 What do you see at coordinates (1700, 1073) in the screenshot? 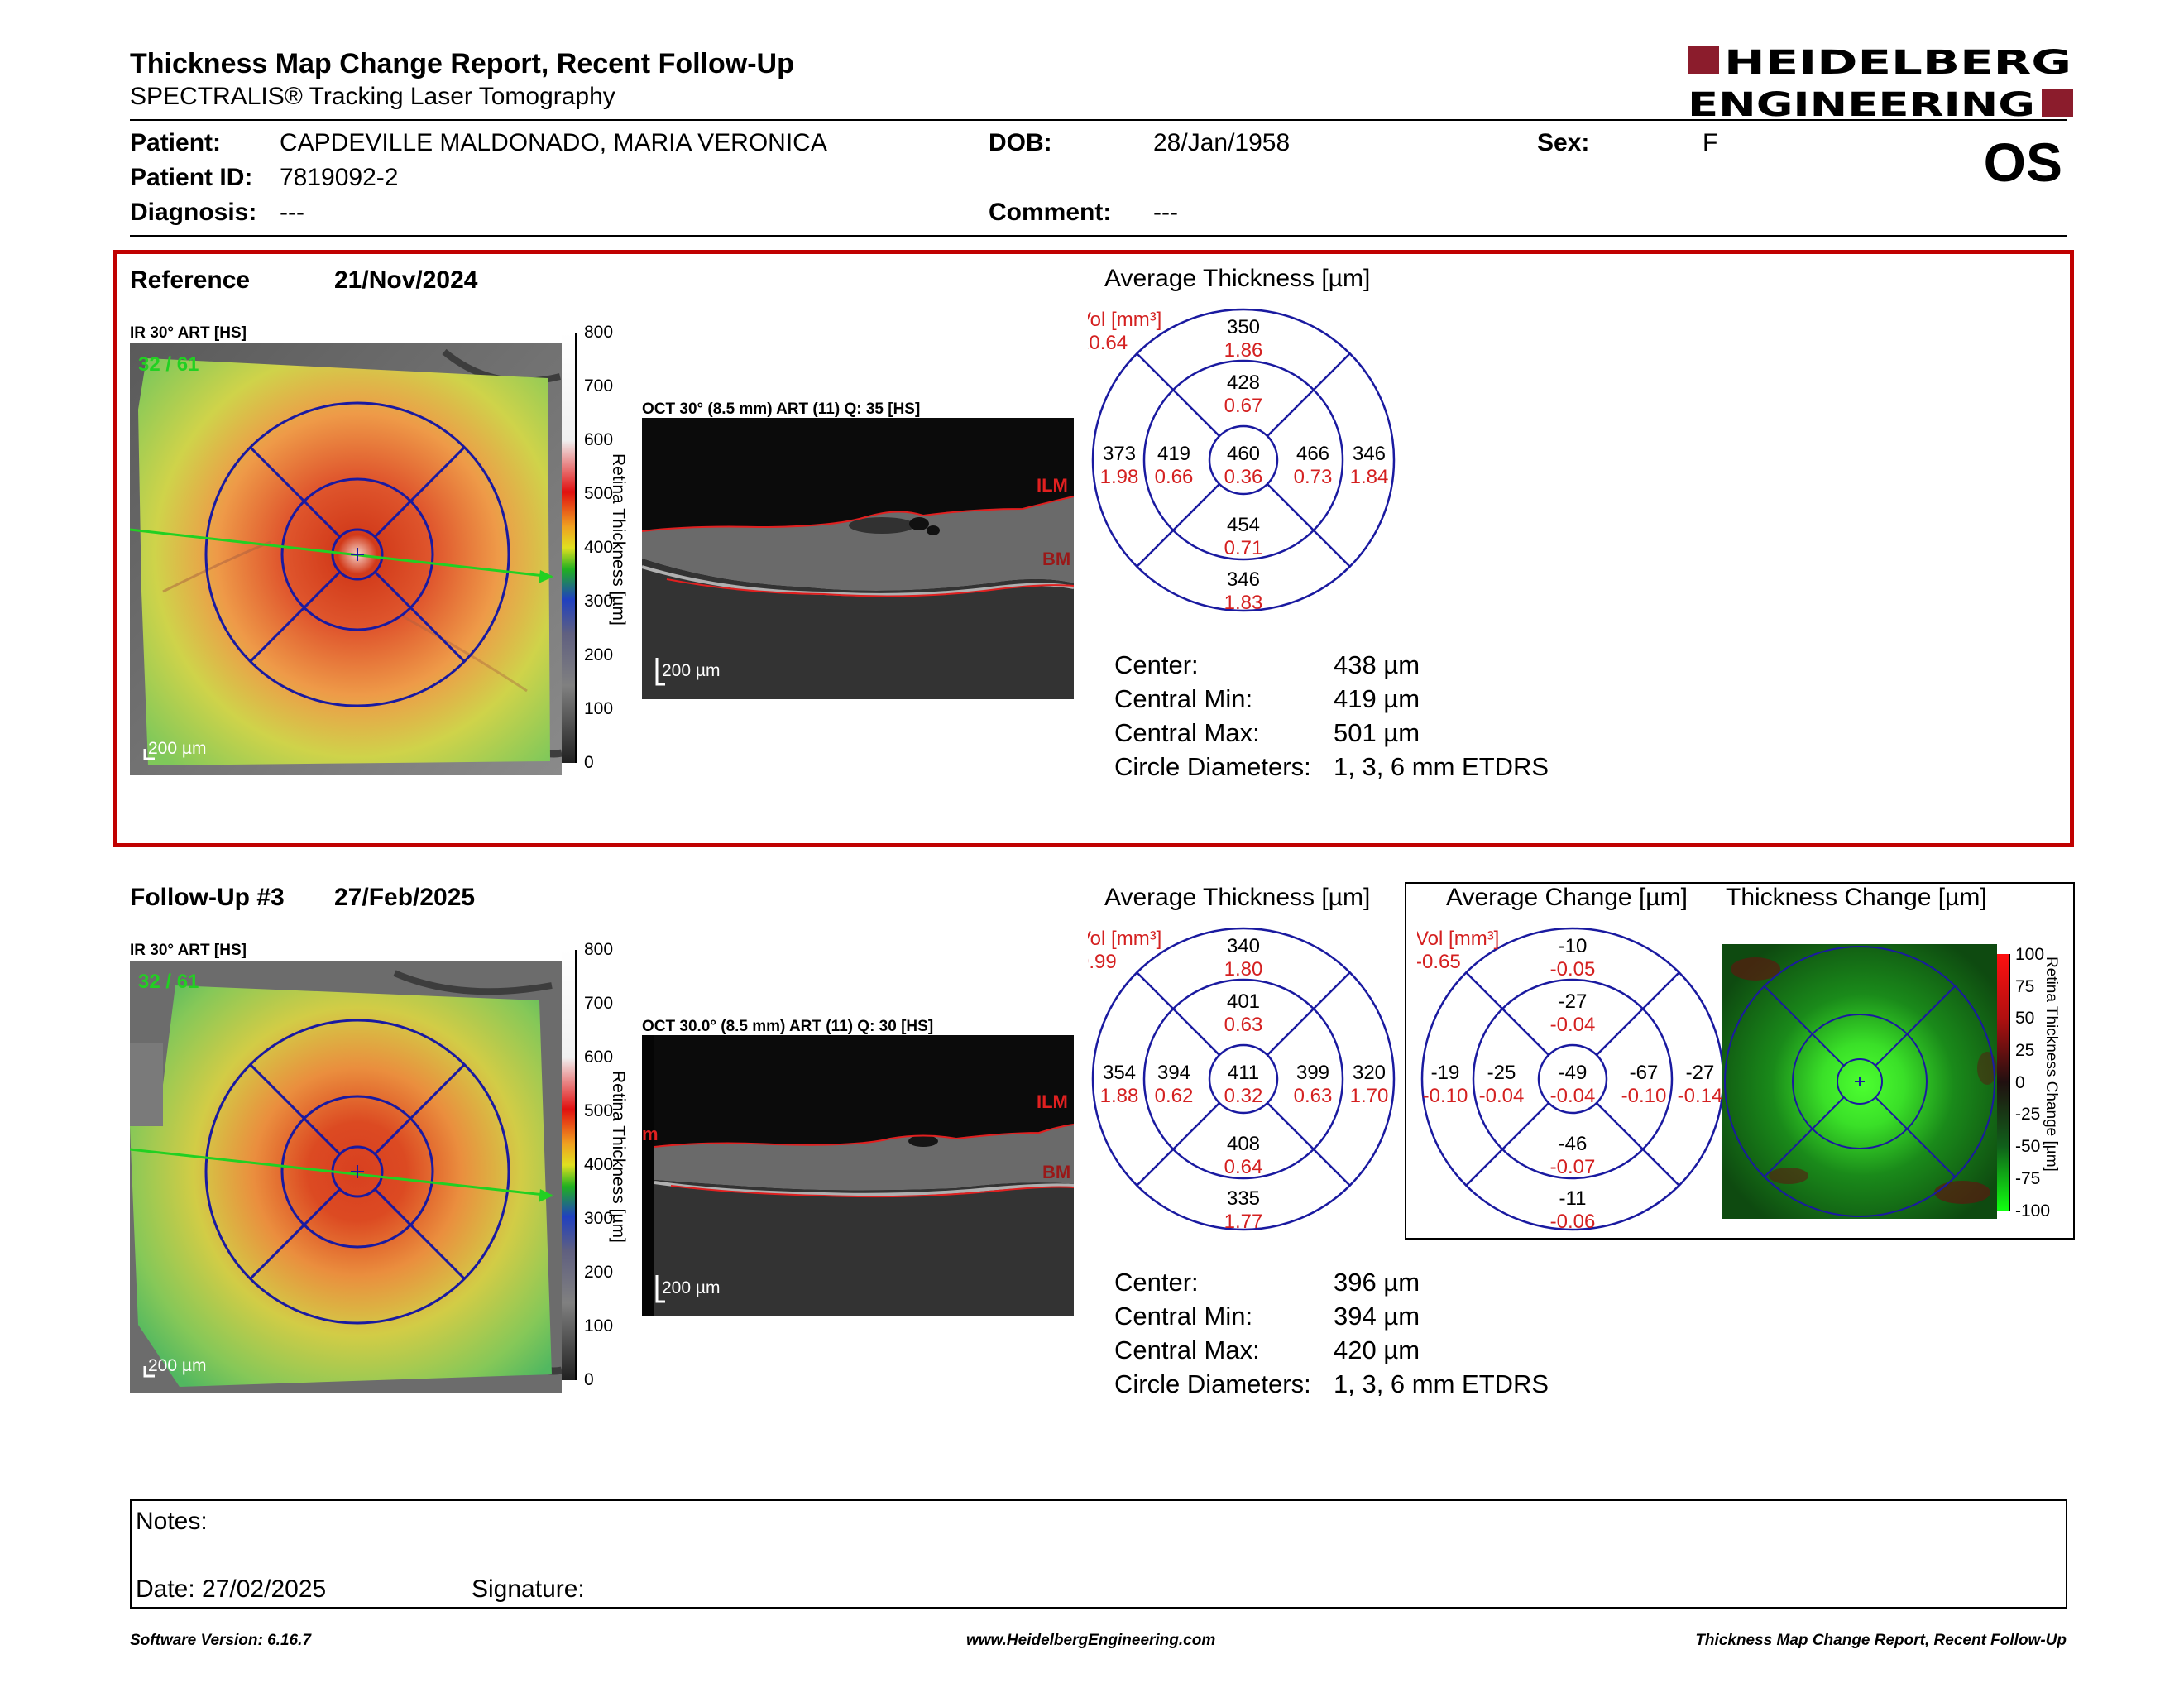
I see `chg-nas-outer: -27` at bounding box center [1700, 1073].